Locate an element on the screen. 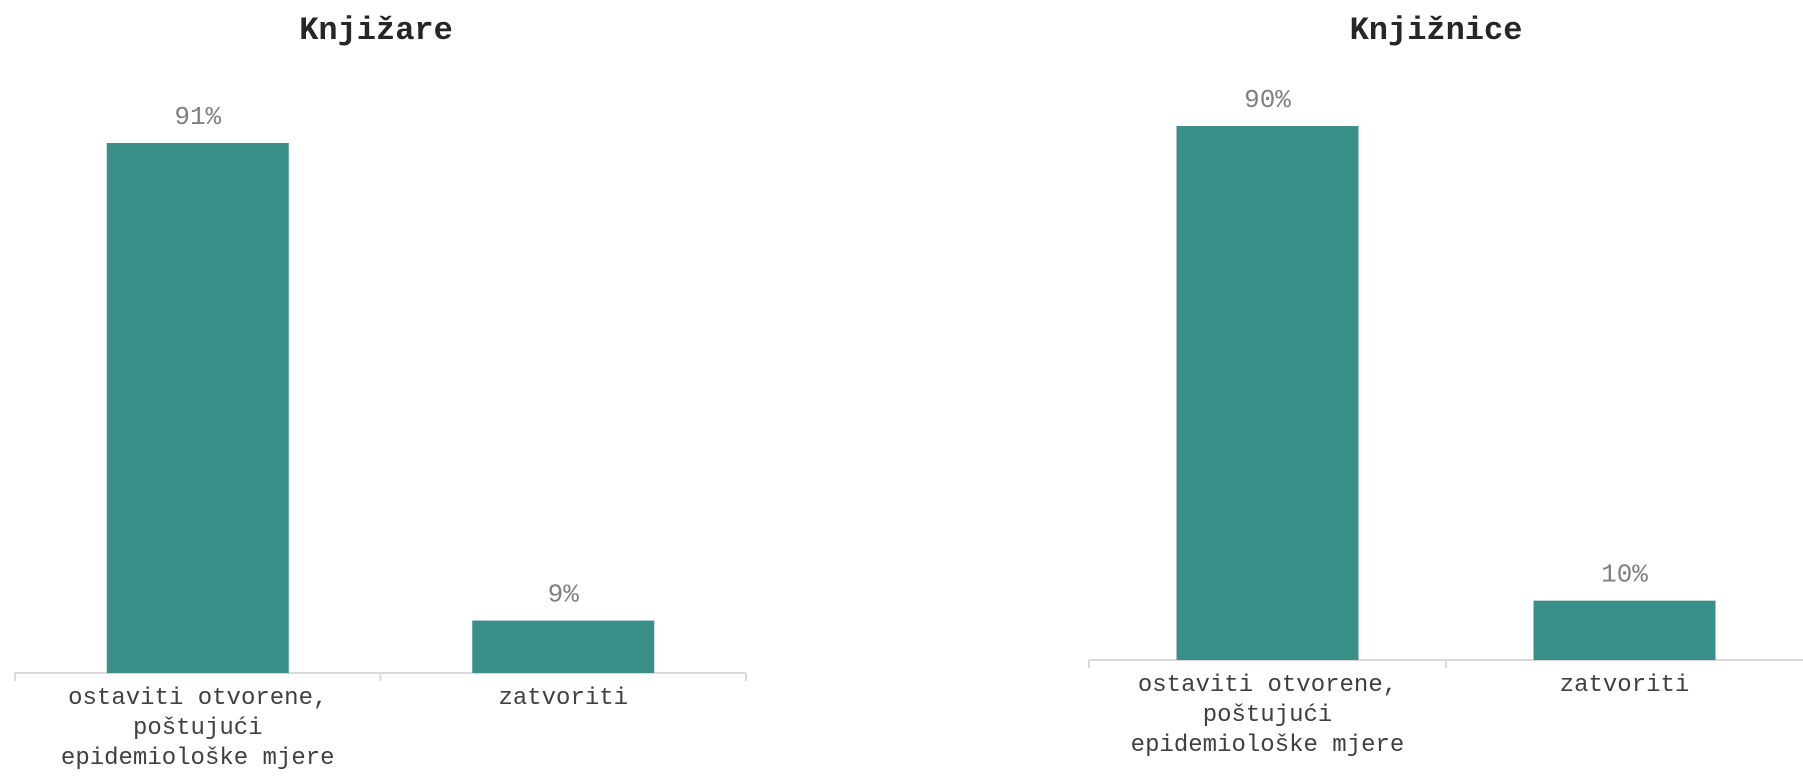 The image size is (1803, 777). chart-title: Knjižare is located at coordinates (376, 30).